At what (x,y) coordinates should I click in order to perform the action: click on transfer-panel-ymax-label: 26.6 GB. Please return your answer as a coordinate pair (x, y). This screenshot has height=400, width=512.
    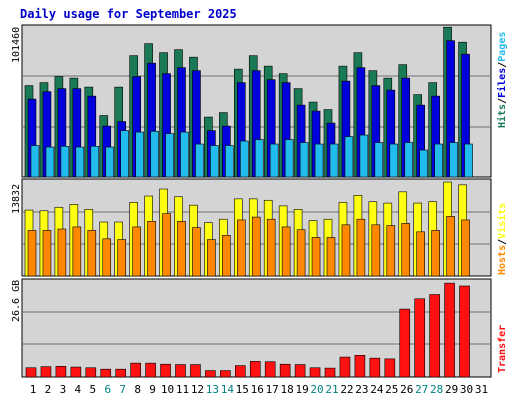
    Looking at the image, I should click on (16, 301).